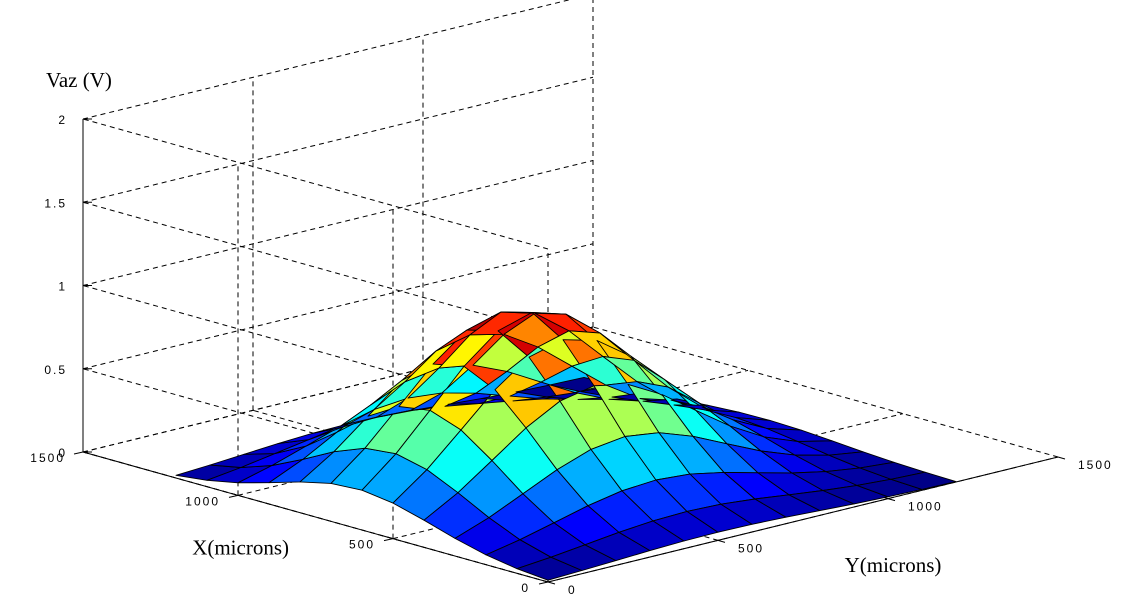 The image size is (1131, 596). Describe the element at coordinates (62, 120) in the screenshot. I see `z-tick-label: 2` at that location.